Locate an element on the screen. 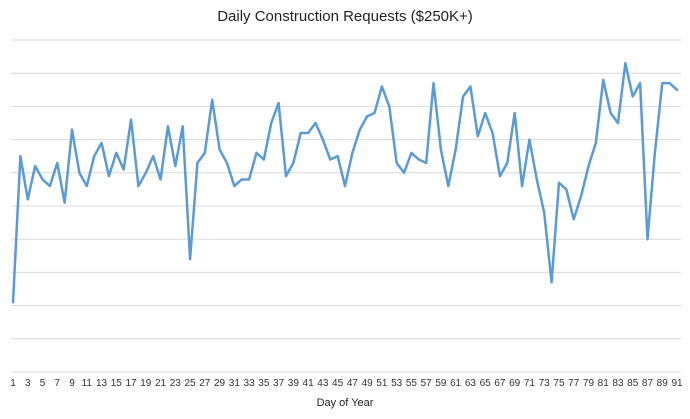  x-tick-label: 59 is located at coordinates (441, 383).